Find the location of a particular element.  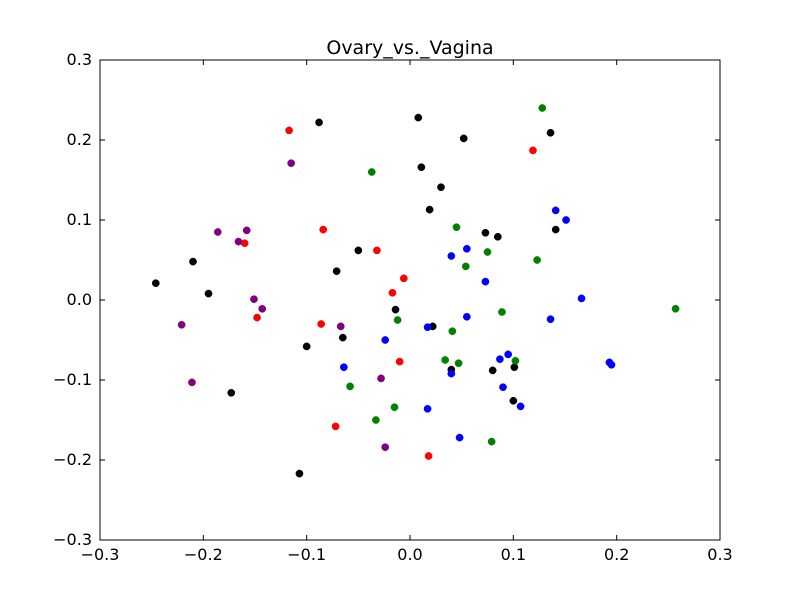

y-tick-label: −0.2 is located at coordinates (72, 459).